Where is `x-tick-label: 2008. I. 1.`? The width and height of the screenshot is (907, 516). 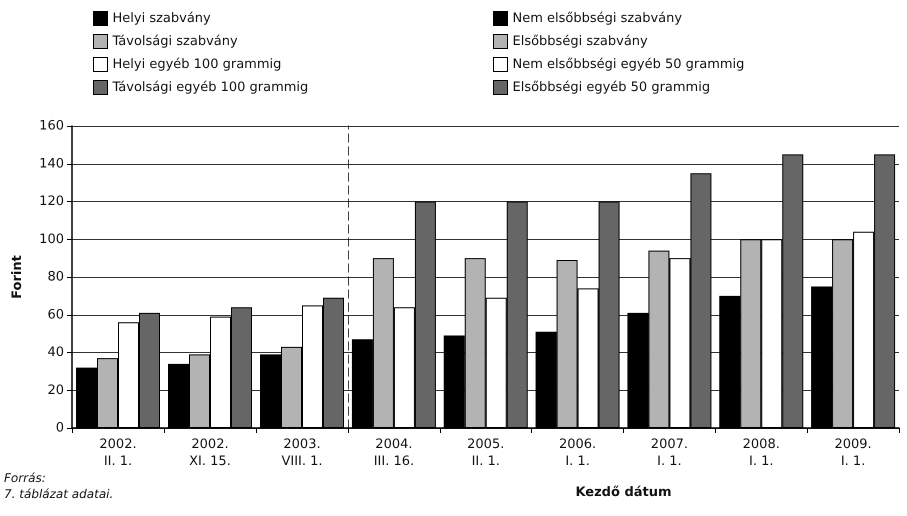
x-tick-label: 2008. I. 1. is located at coordinates (761, 453).